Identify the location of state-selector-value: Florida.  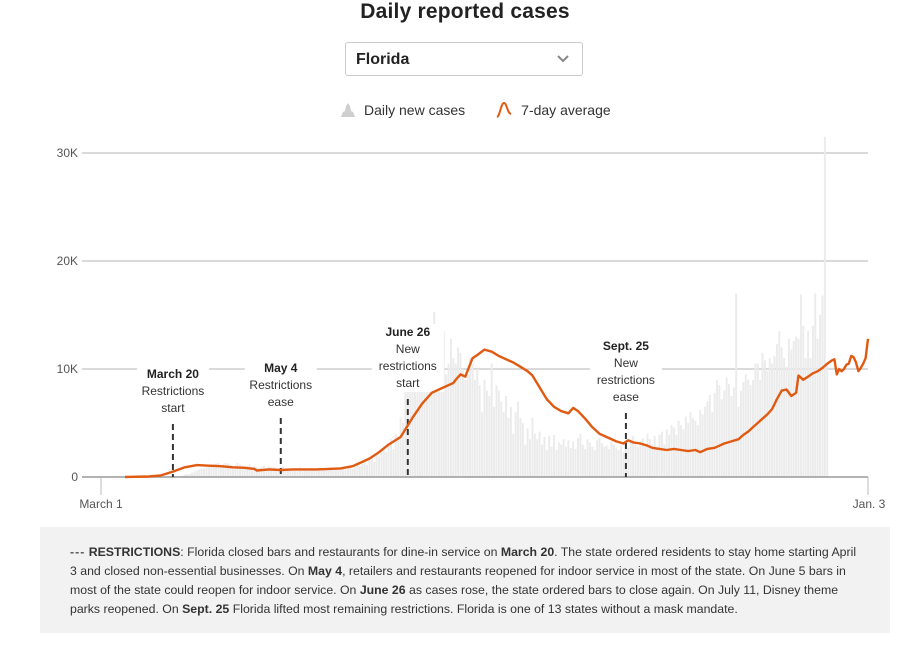
(383, 59).